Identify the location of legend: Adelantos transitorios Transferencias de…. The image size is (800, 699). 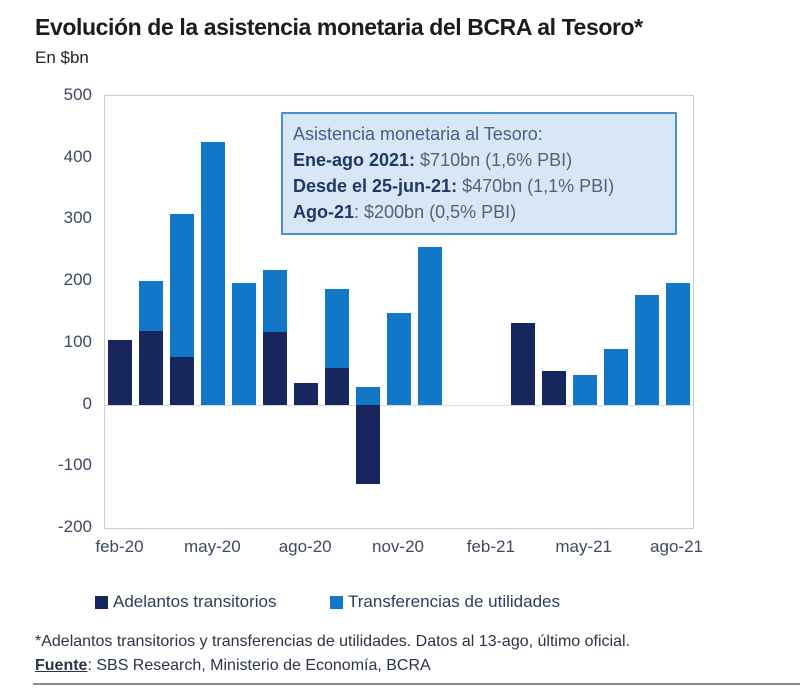
(400, 604).